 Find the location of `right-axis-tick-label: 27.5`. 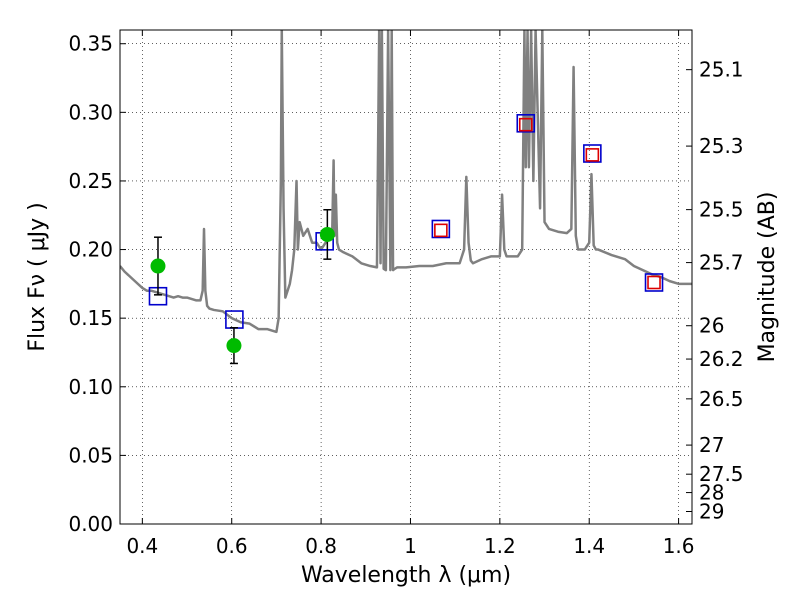

right-axis-tick-label: 27.5 is located at coordinates (721, 474).